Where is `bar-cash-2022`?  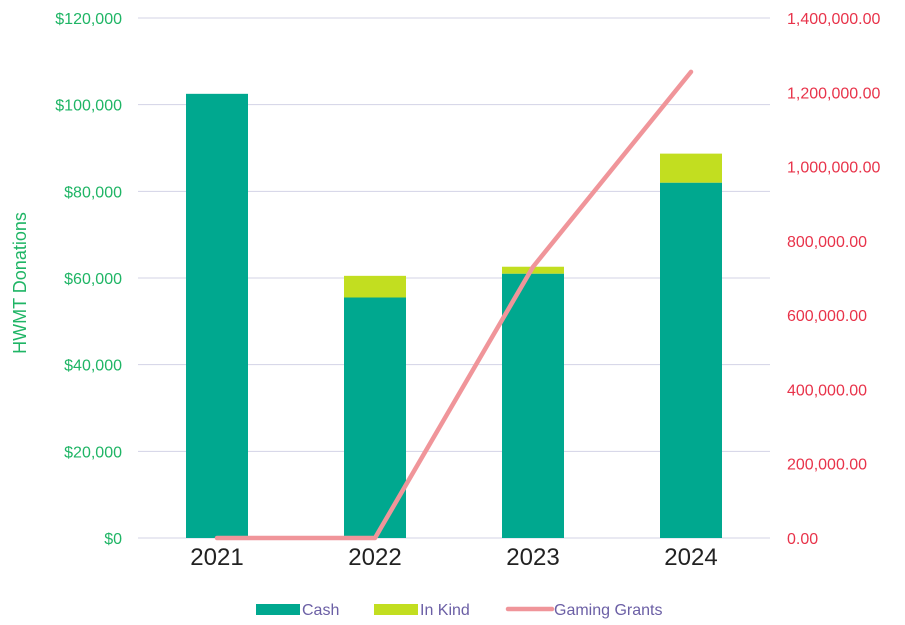
bar-cash-2022 is located at coordinates (375, 417).